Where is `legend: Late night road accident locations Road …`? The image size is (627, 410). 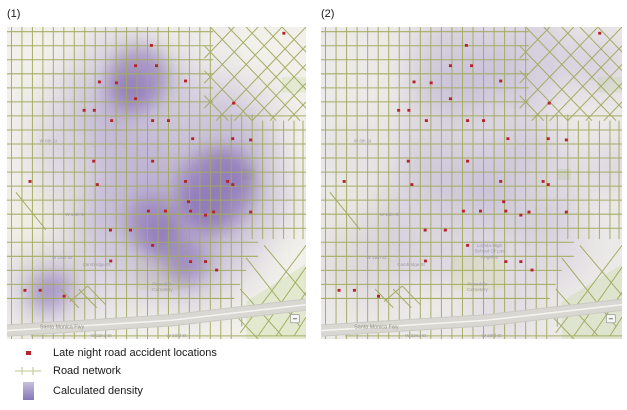
legend: Late night road accident locations Road … is located at coordinates (152, 374).